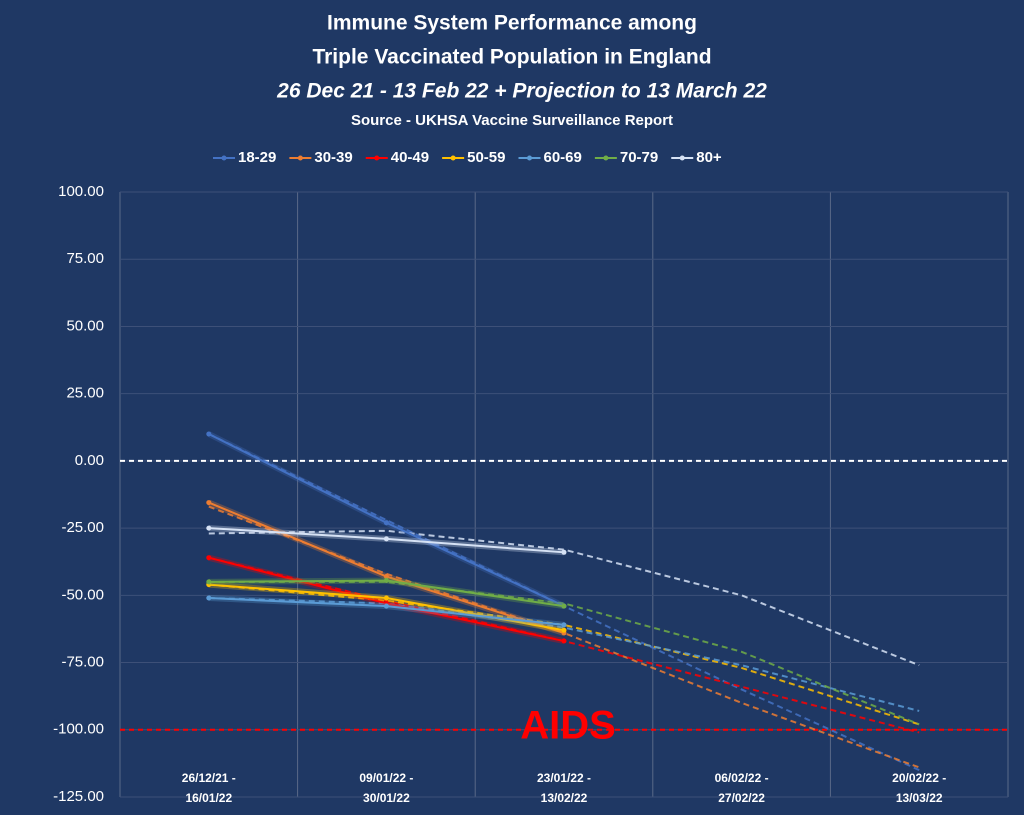 The height and width of the screenshot is (815, 1024). Describe the element at coordinates (386, 798) in the screenshot. I see `x-tick-label: 30/01/22` at that location.